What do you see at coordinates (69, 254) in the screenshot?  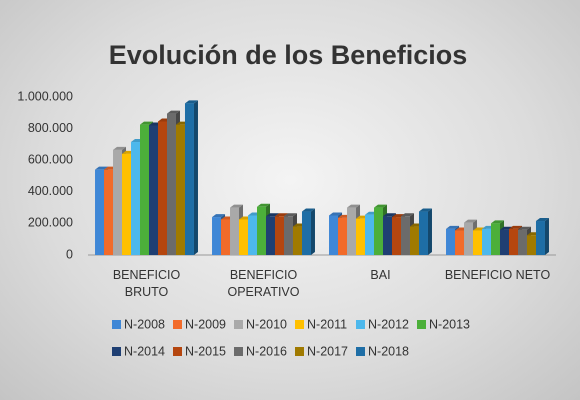 I see `y-tick-label: 0` at bounding box center [69, 254].